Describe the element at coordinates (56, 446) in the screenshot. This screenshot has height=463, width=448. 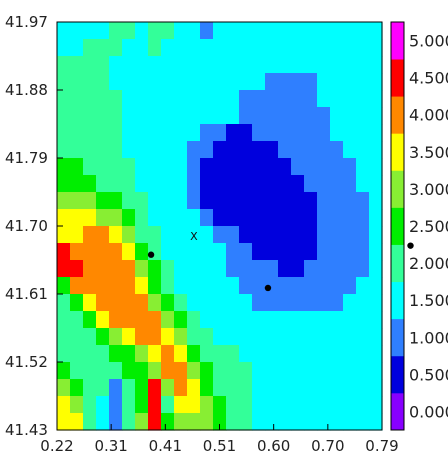
I see `x-tick-label: 0.22` at that location.